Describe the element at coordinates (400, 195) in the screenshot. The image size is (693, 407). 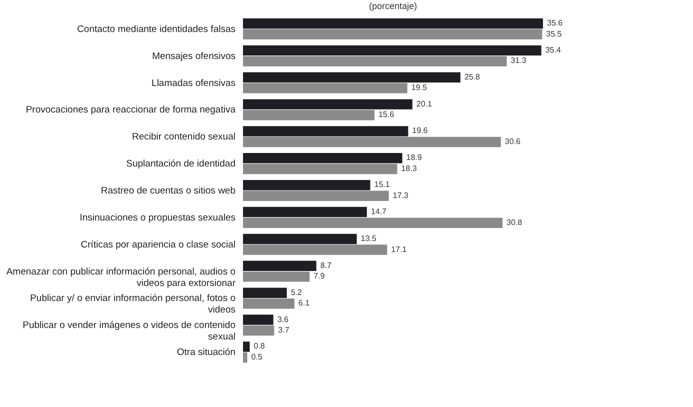
I see `data-label: 17.3` at that location.